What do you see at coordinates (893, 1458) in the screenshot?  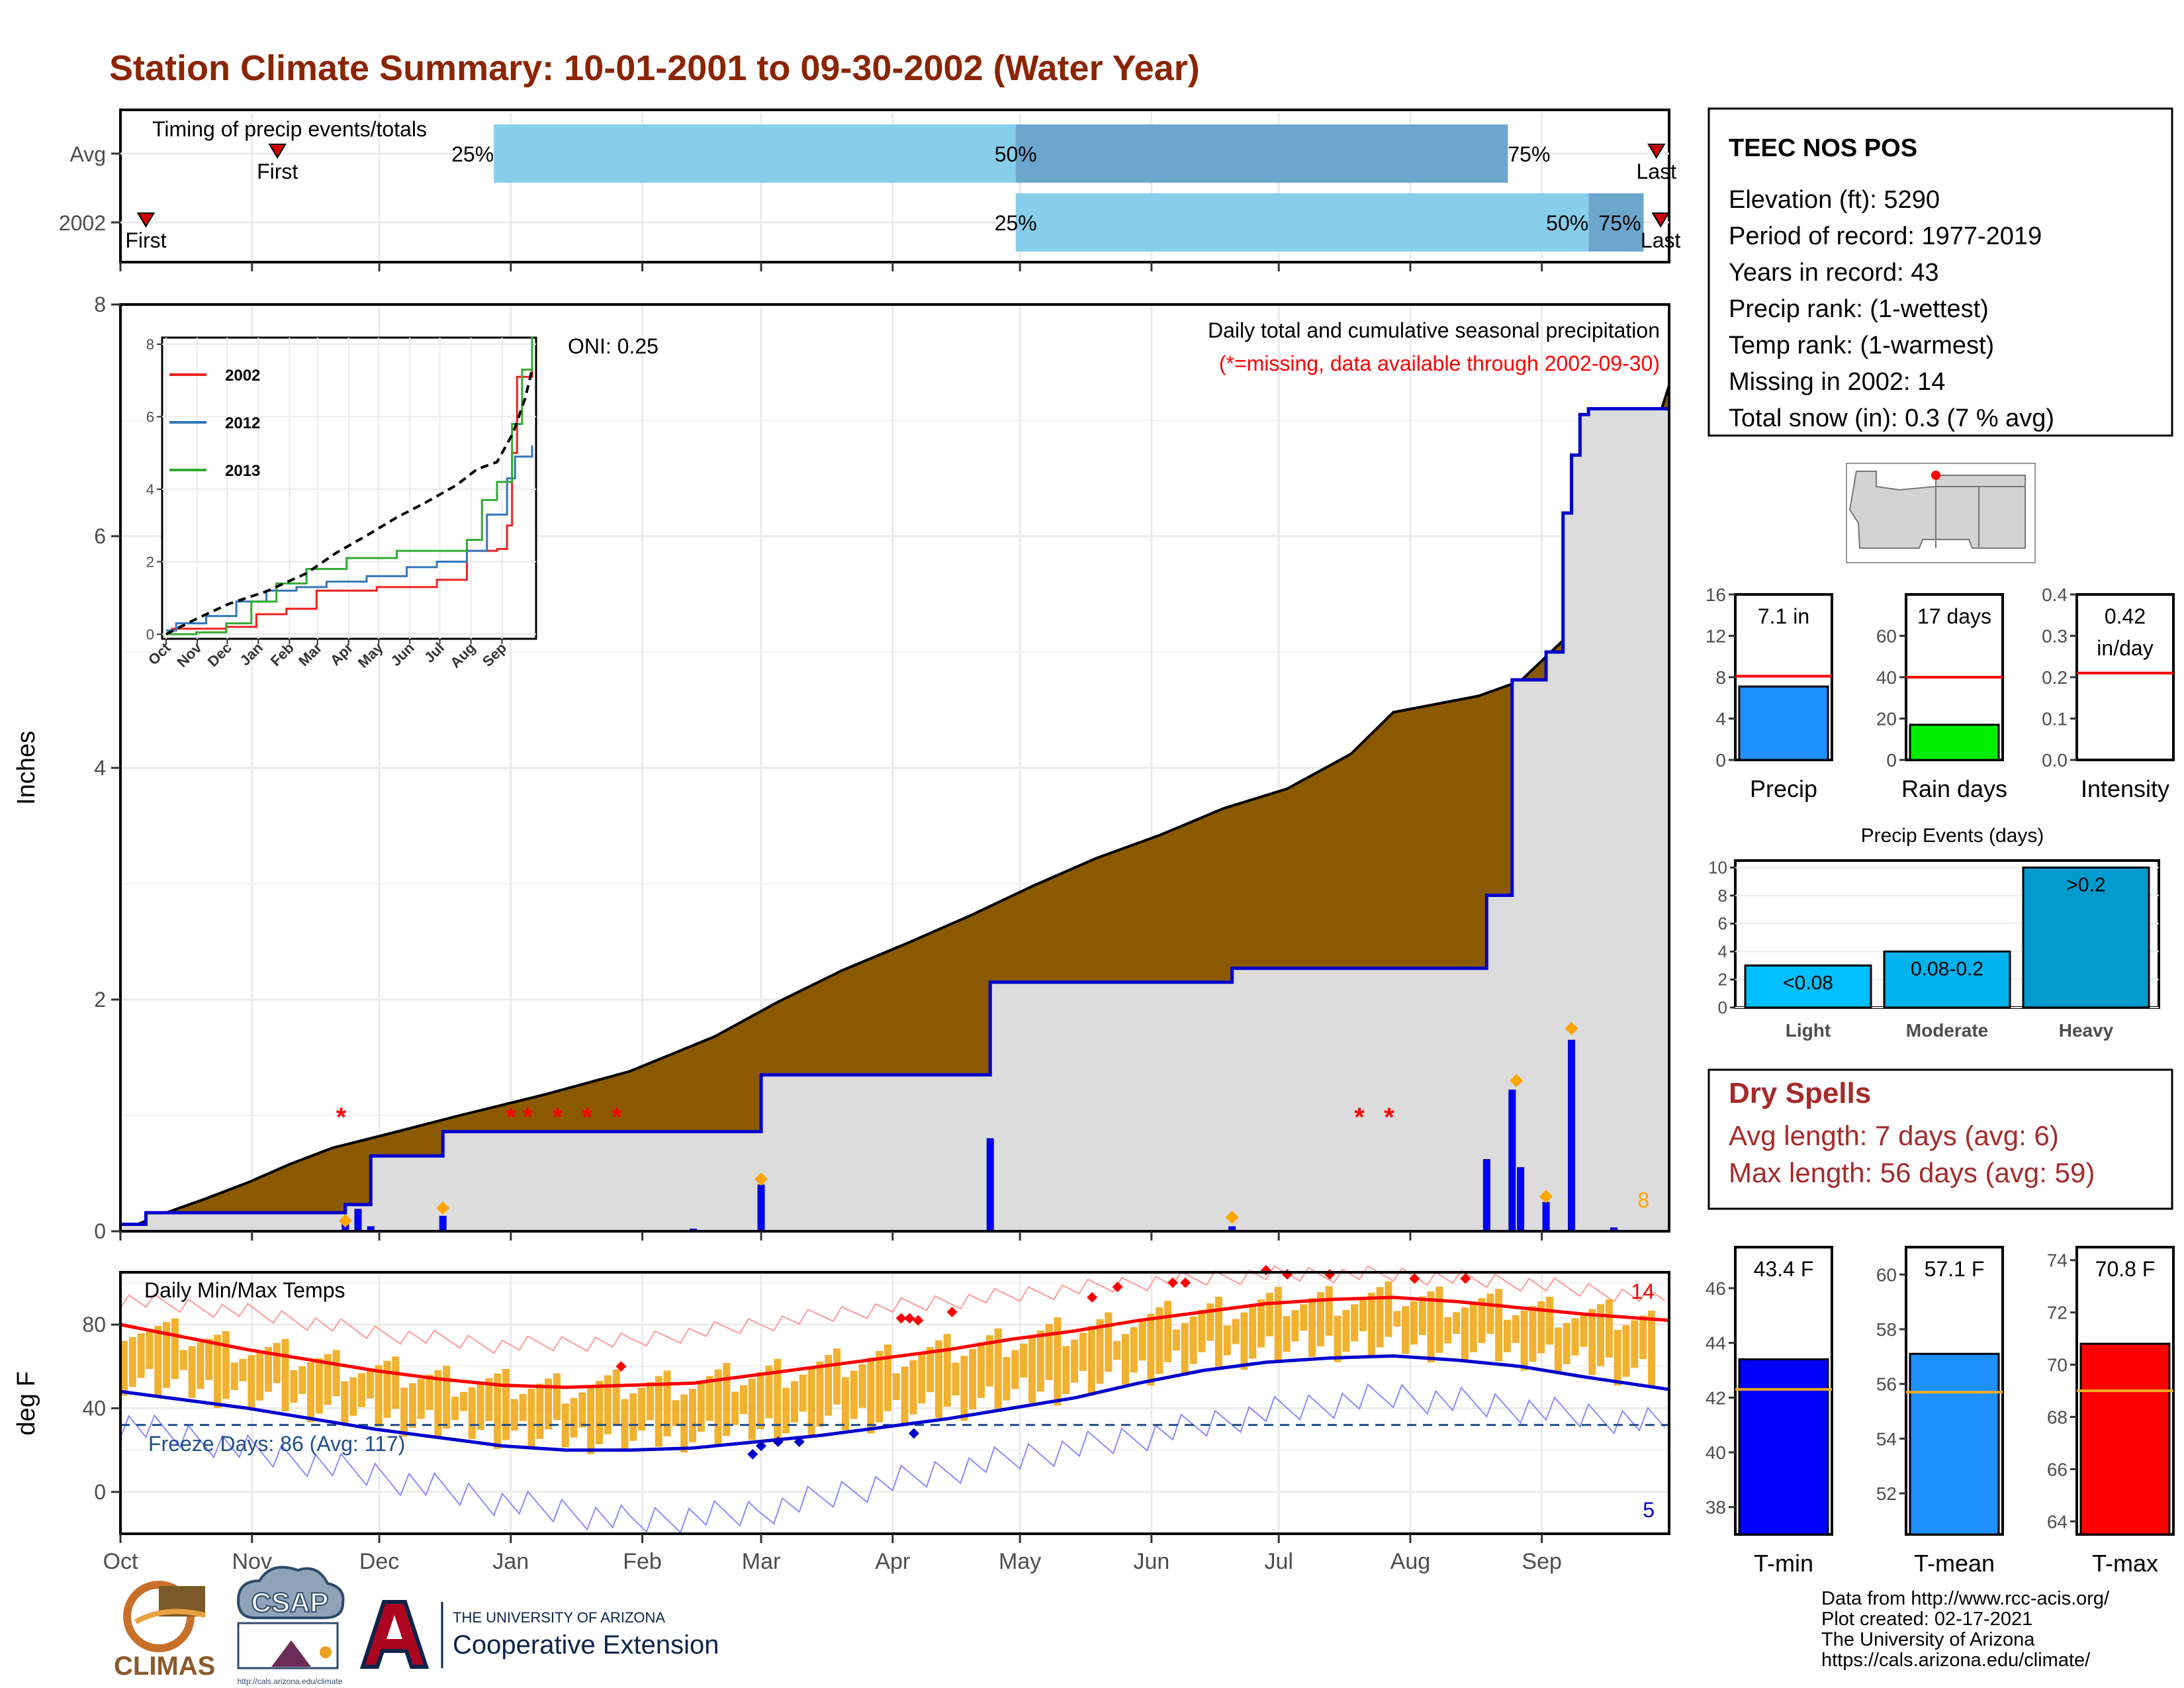 I see `record-min-line` at bounding box center [893, 1458].